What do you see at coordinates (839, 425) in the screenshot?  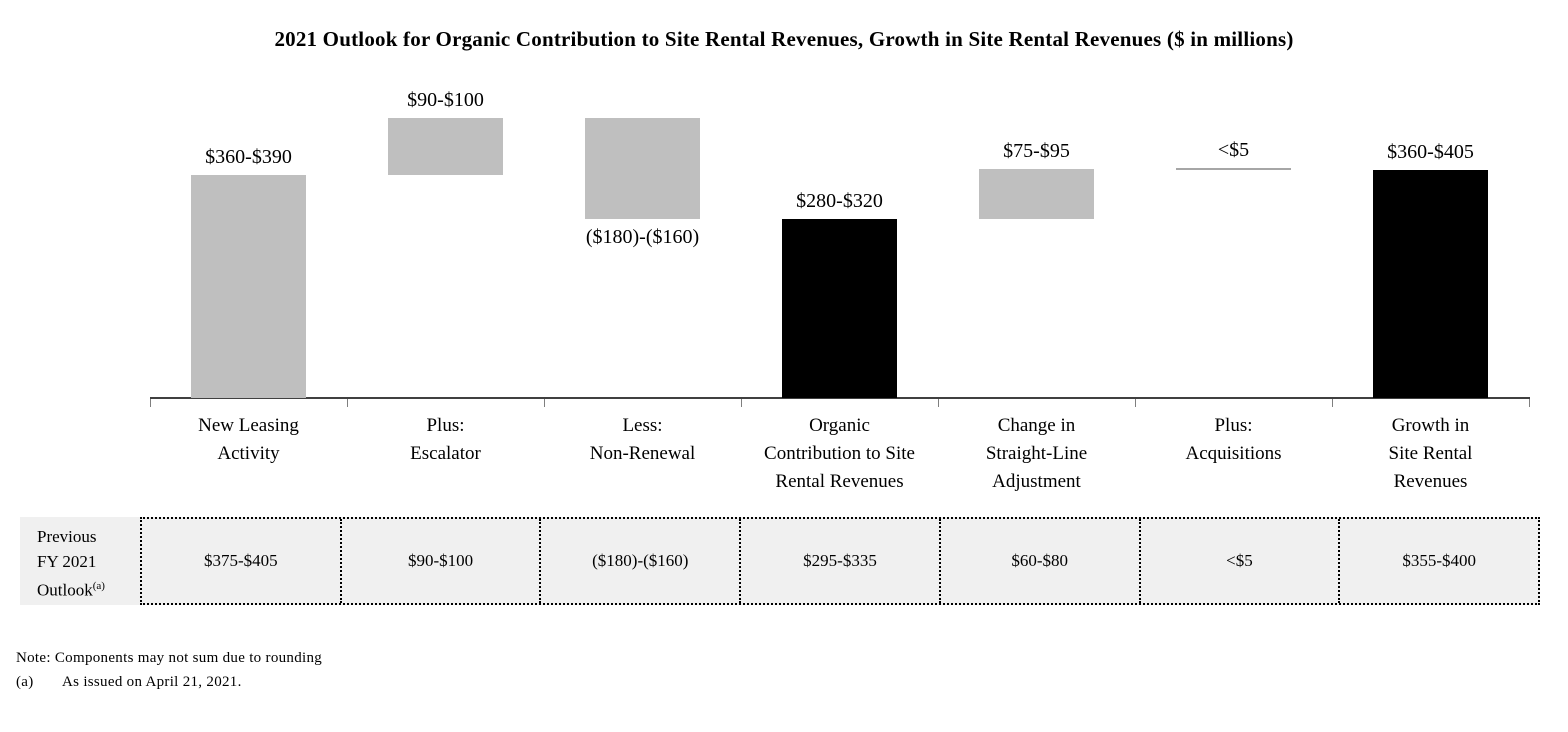 I see `category-label-line: Organic` at bounding box center [839, 425].